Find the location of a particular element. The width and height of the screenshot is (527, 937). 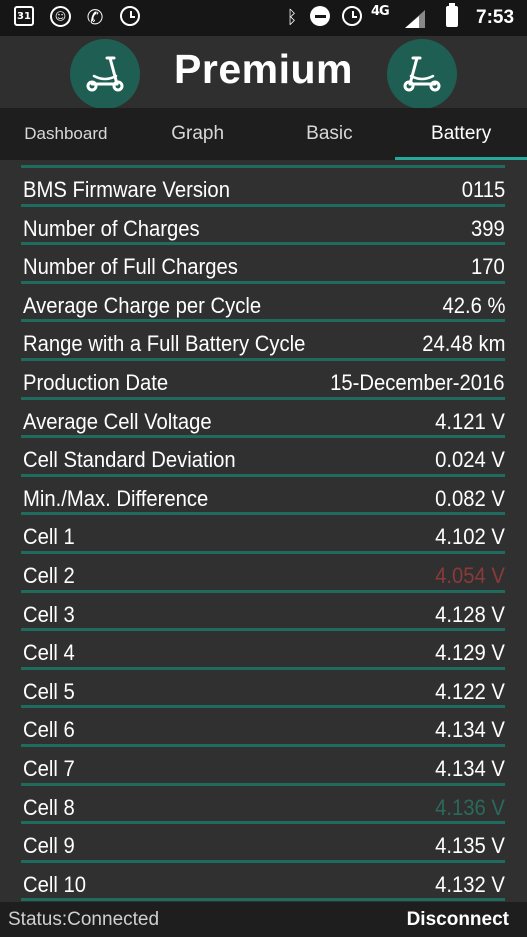

row-label: Cell 3 is located at coordinates (49, 614).